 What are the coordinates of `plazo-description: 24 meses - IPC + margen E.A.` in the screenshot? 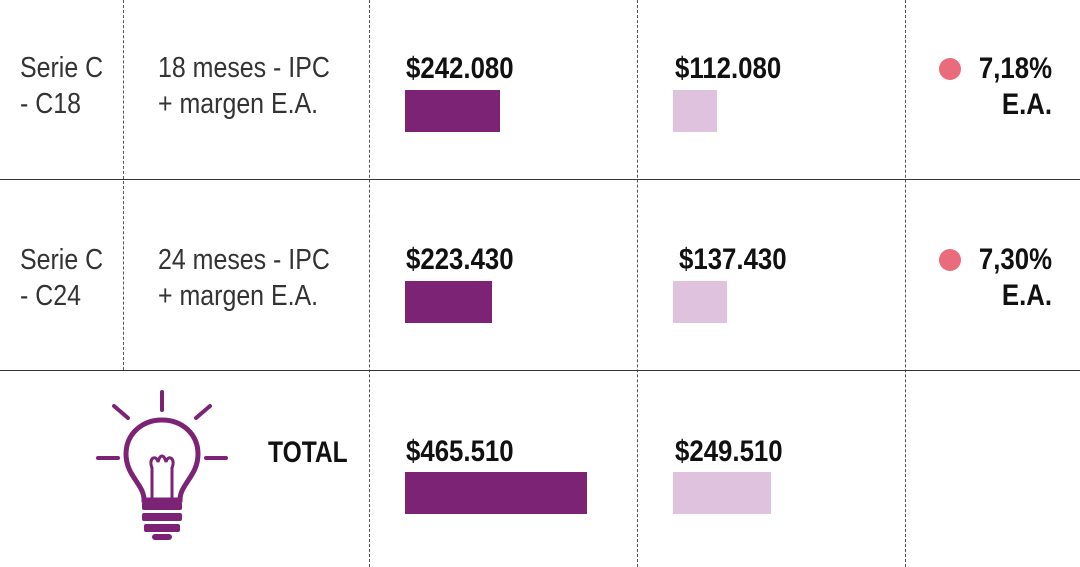 It's located at (244, 278).